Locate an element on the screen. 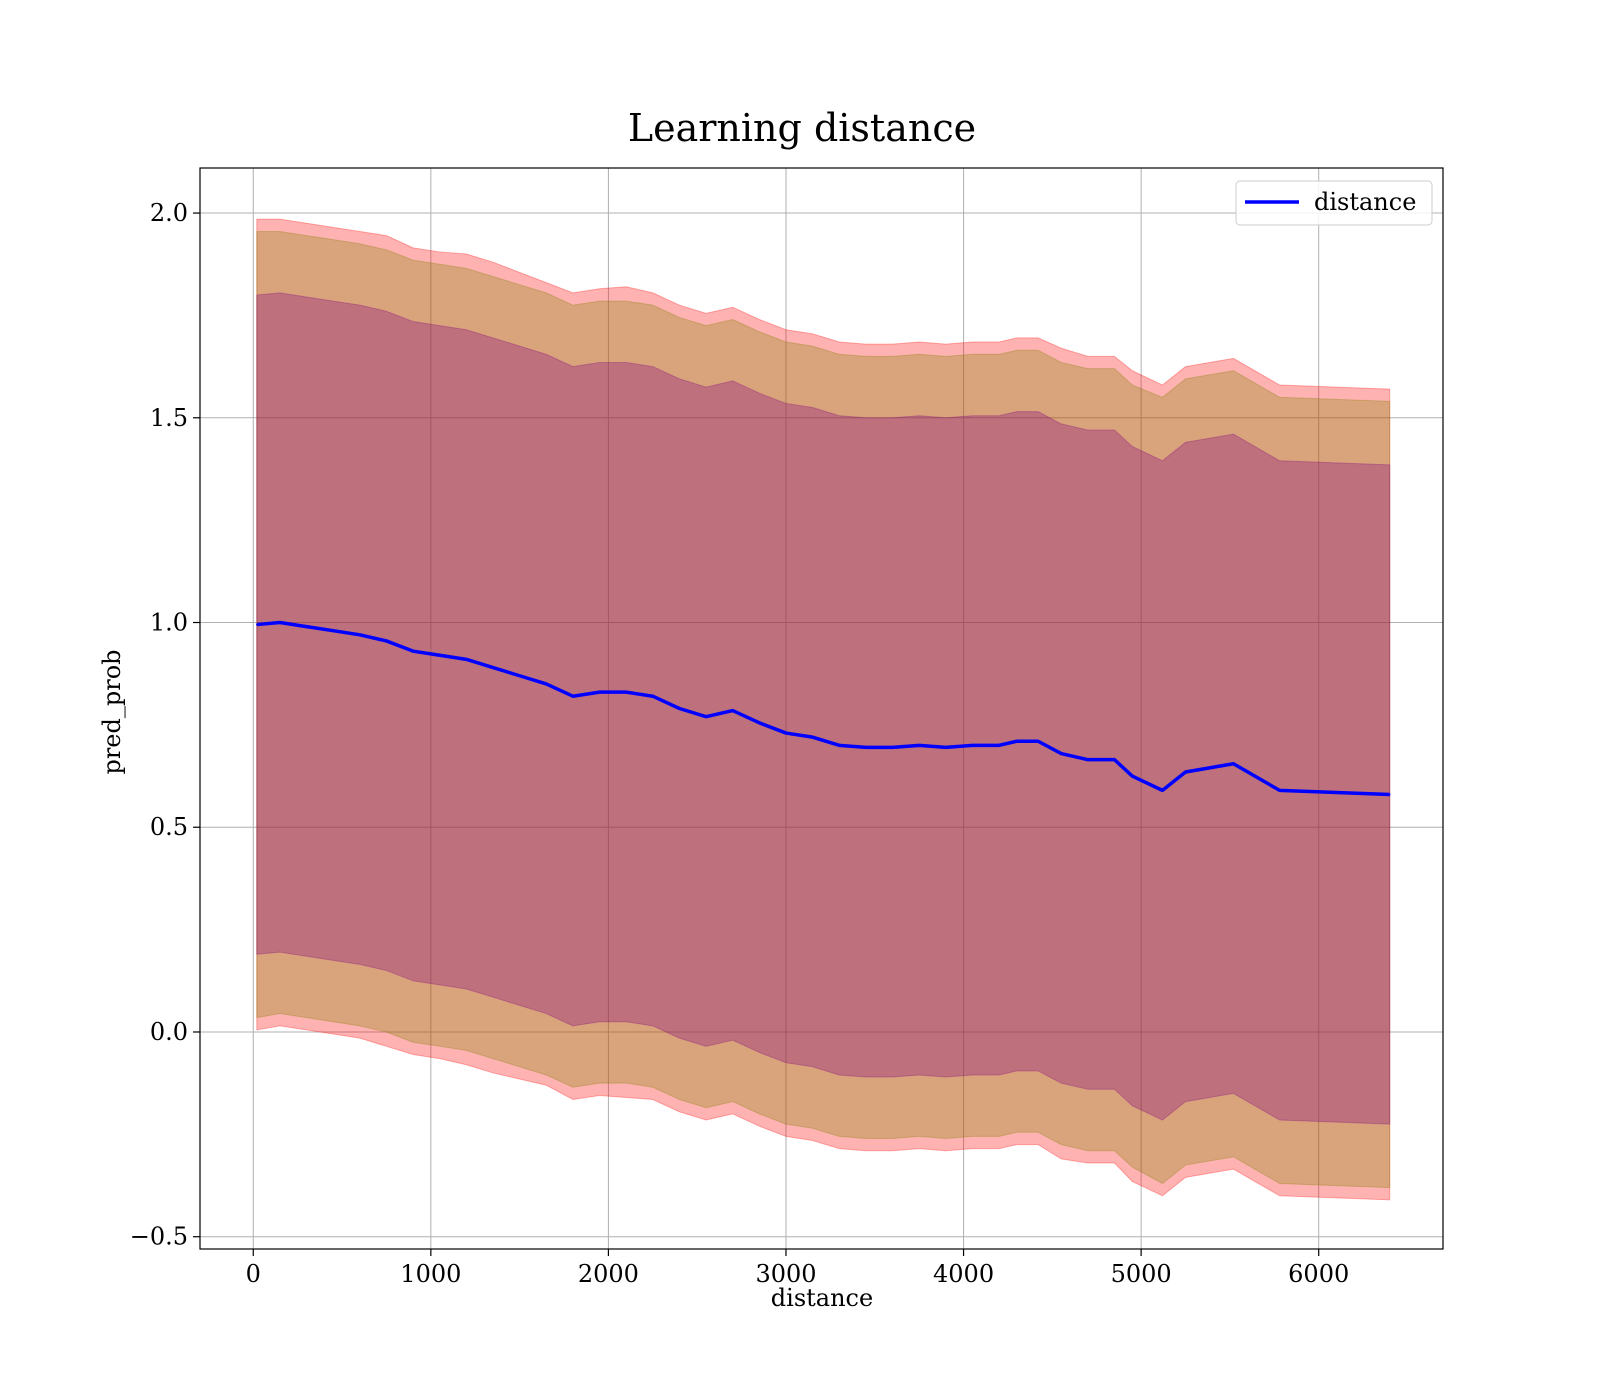  legend-label-distance: distance is located at coordinates (1365, 202).